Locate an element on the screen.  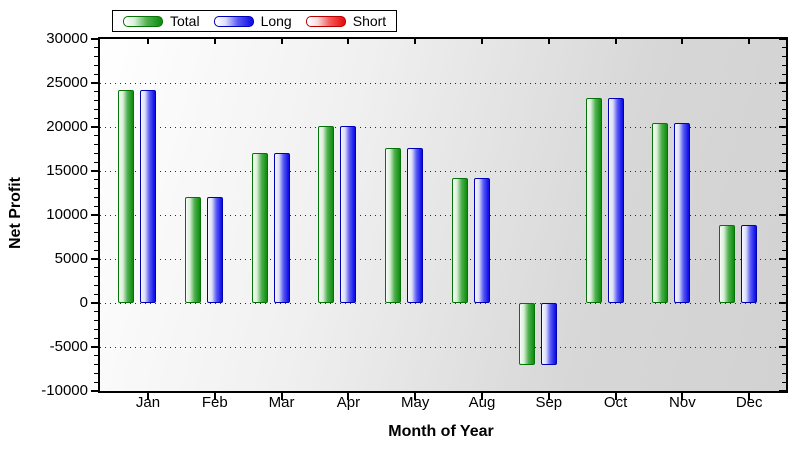
x-tick-top-aug is located at coordinates (482, 41).